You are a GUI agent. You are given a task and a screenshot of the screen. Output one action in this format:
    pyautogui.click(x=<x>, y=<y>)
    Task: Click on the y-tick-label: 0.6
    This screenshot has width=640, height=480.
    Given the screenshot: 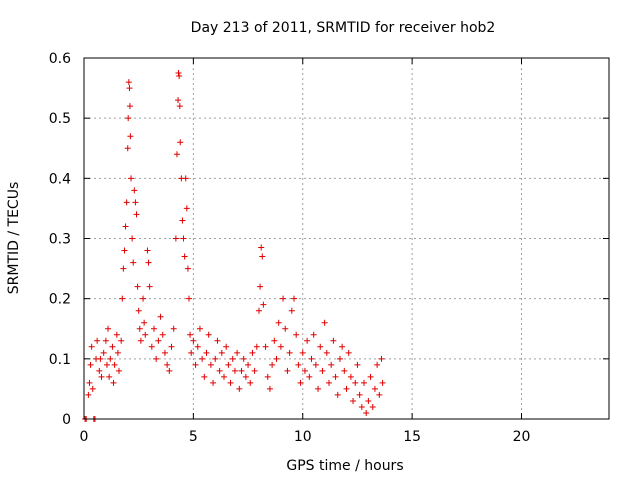 What is the action you would take?
    pyautogui.click(x=60, y=59)
    